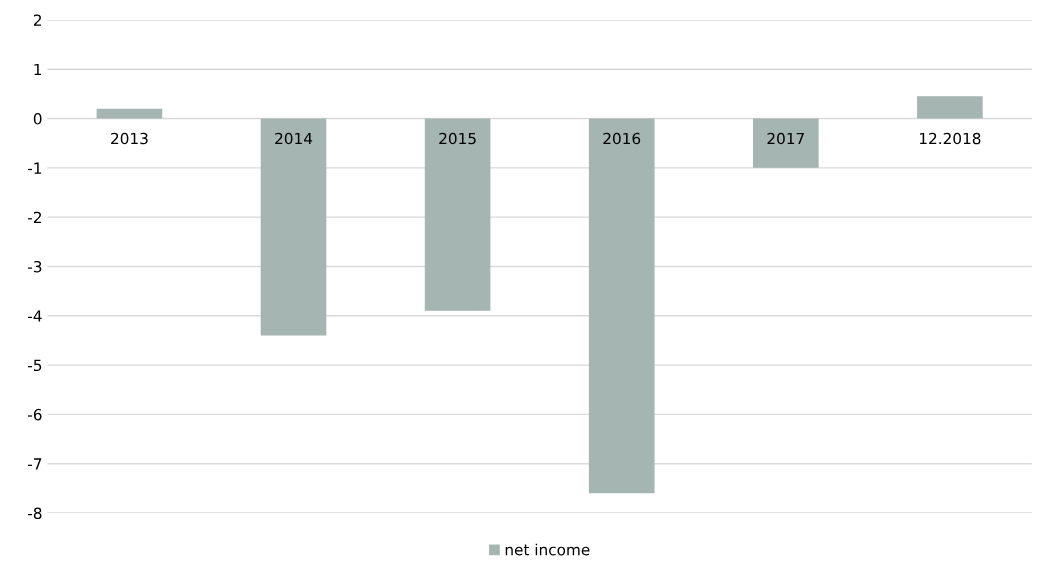 The image size is (1053, 570). What do you see at coordinates (785, 138) in the screenshot?
I see `x-tick-label: 2017` at bounding box center [785, 138].